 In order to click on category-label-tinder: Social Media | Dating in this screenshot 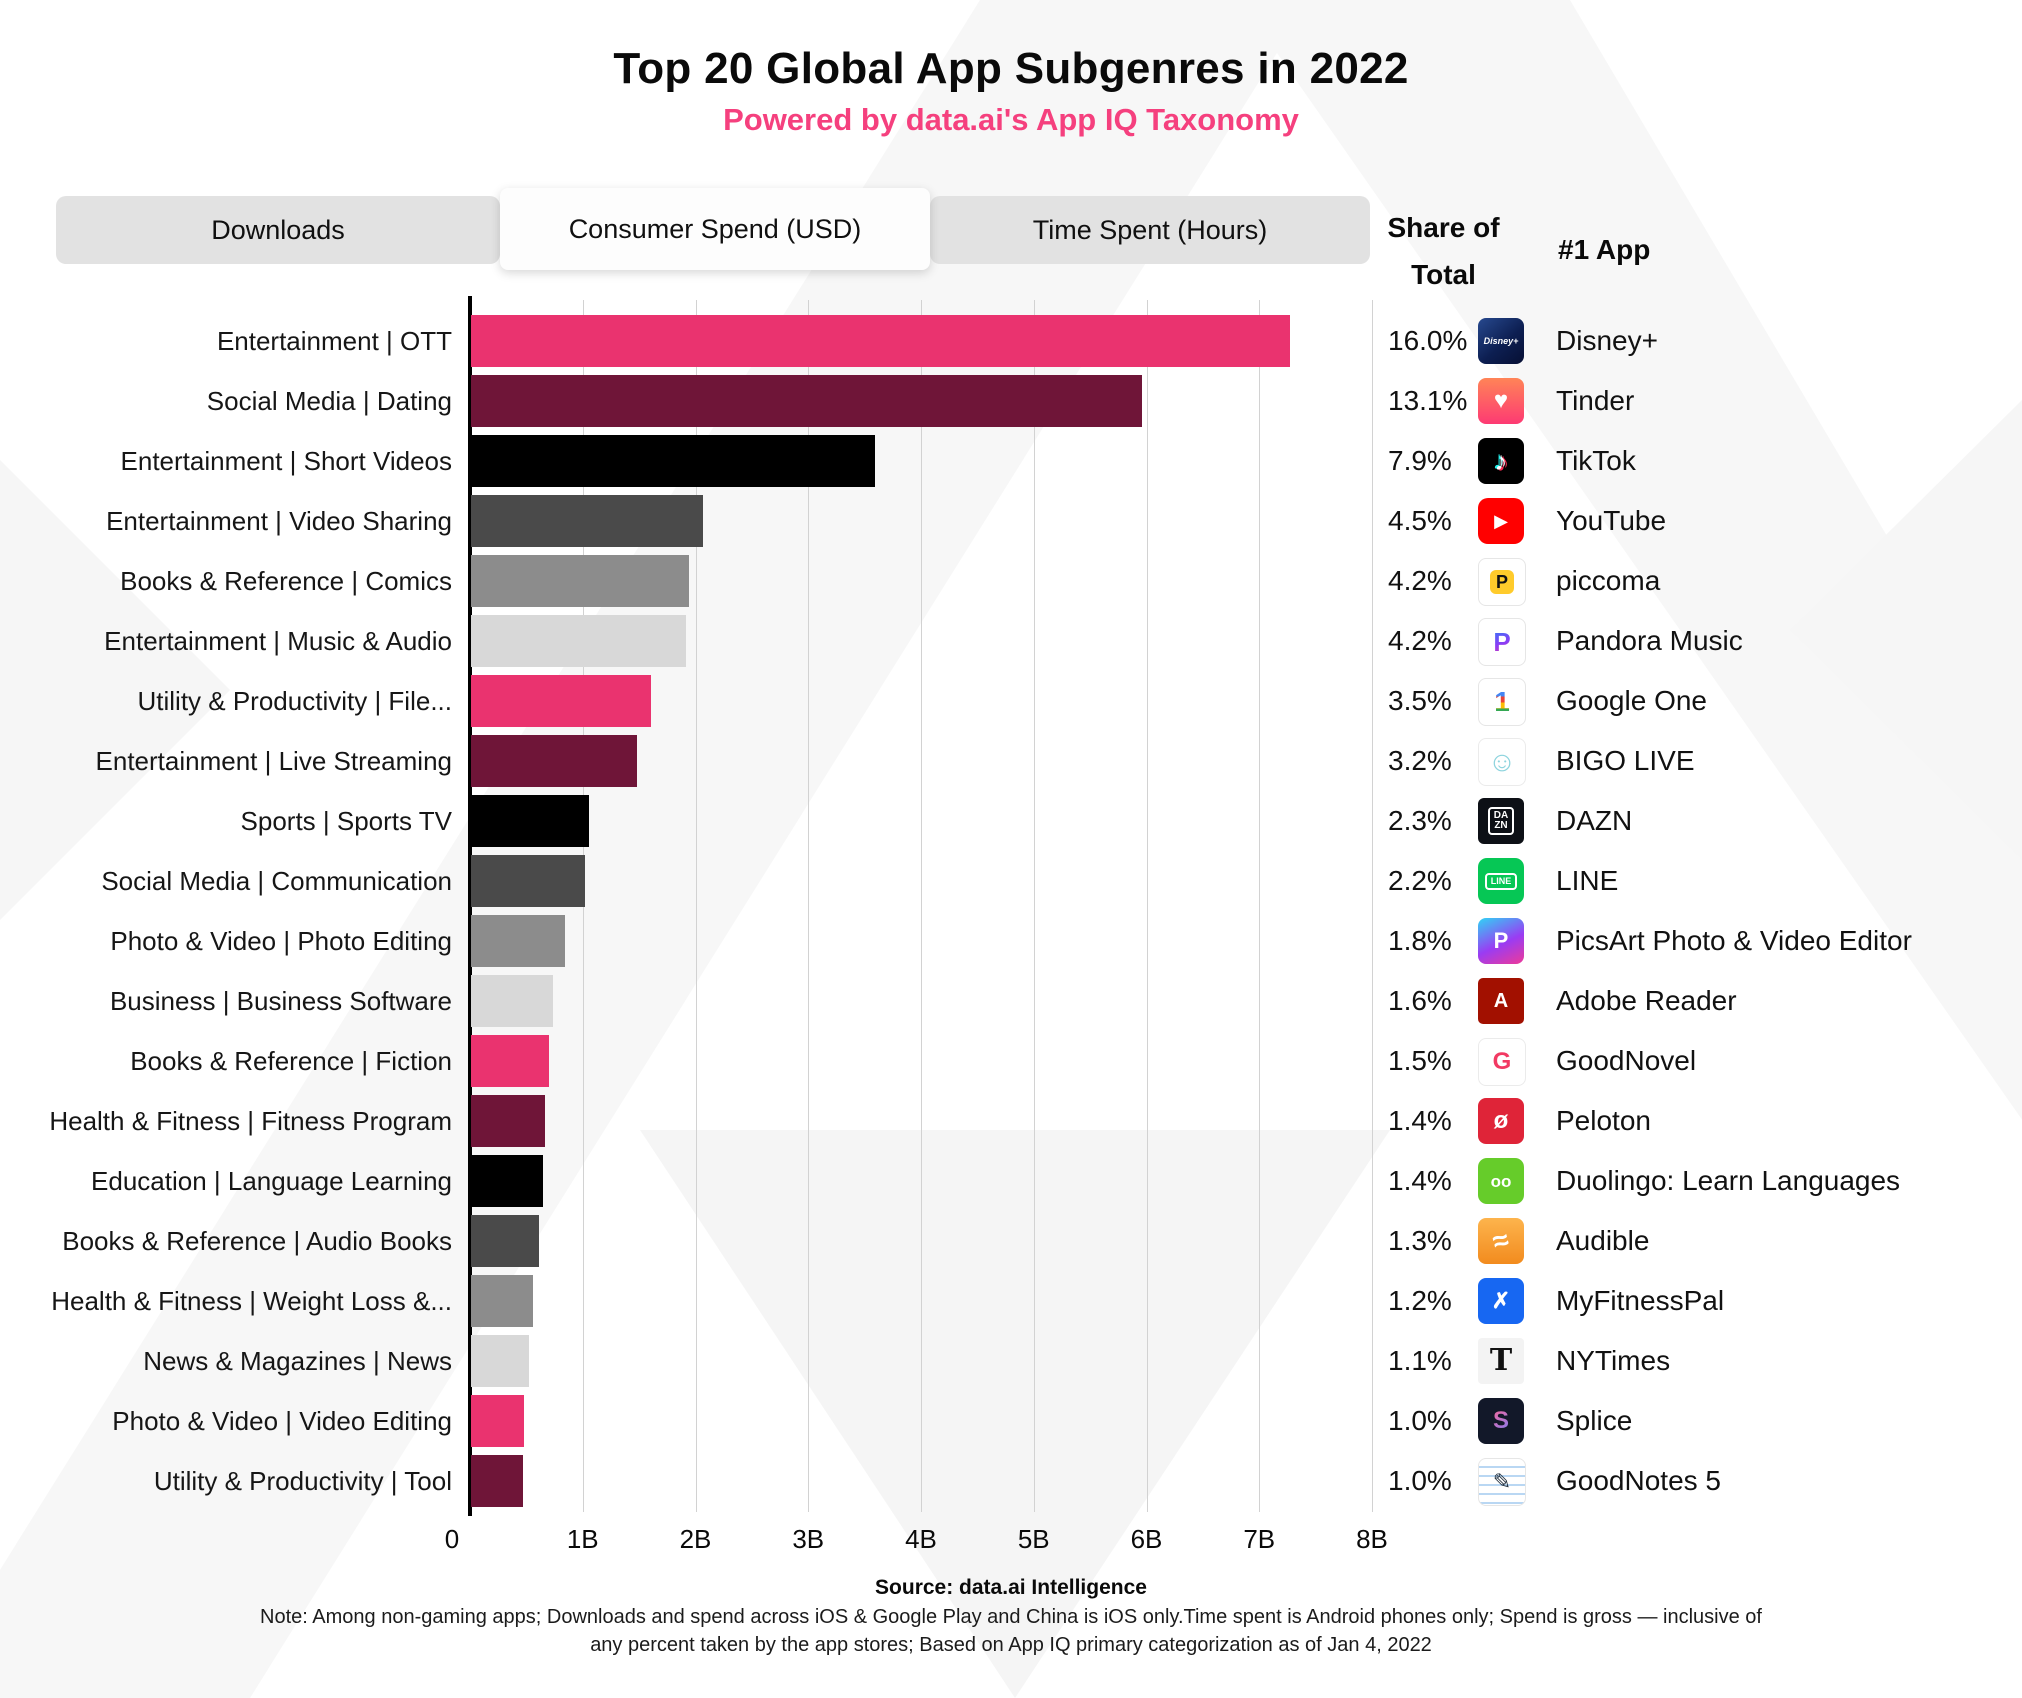, I will do `click(329, 401)`.